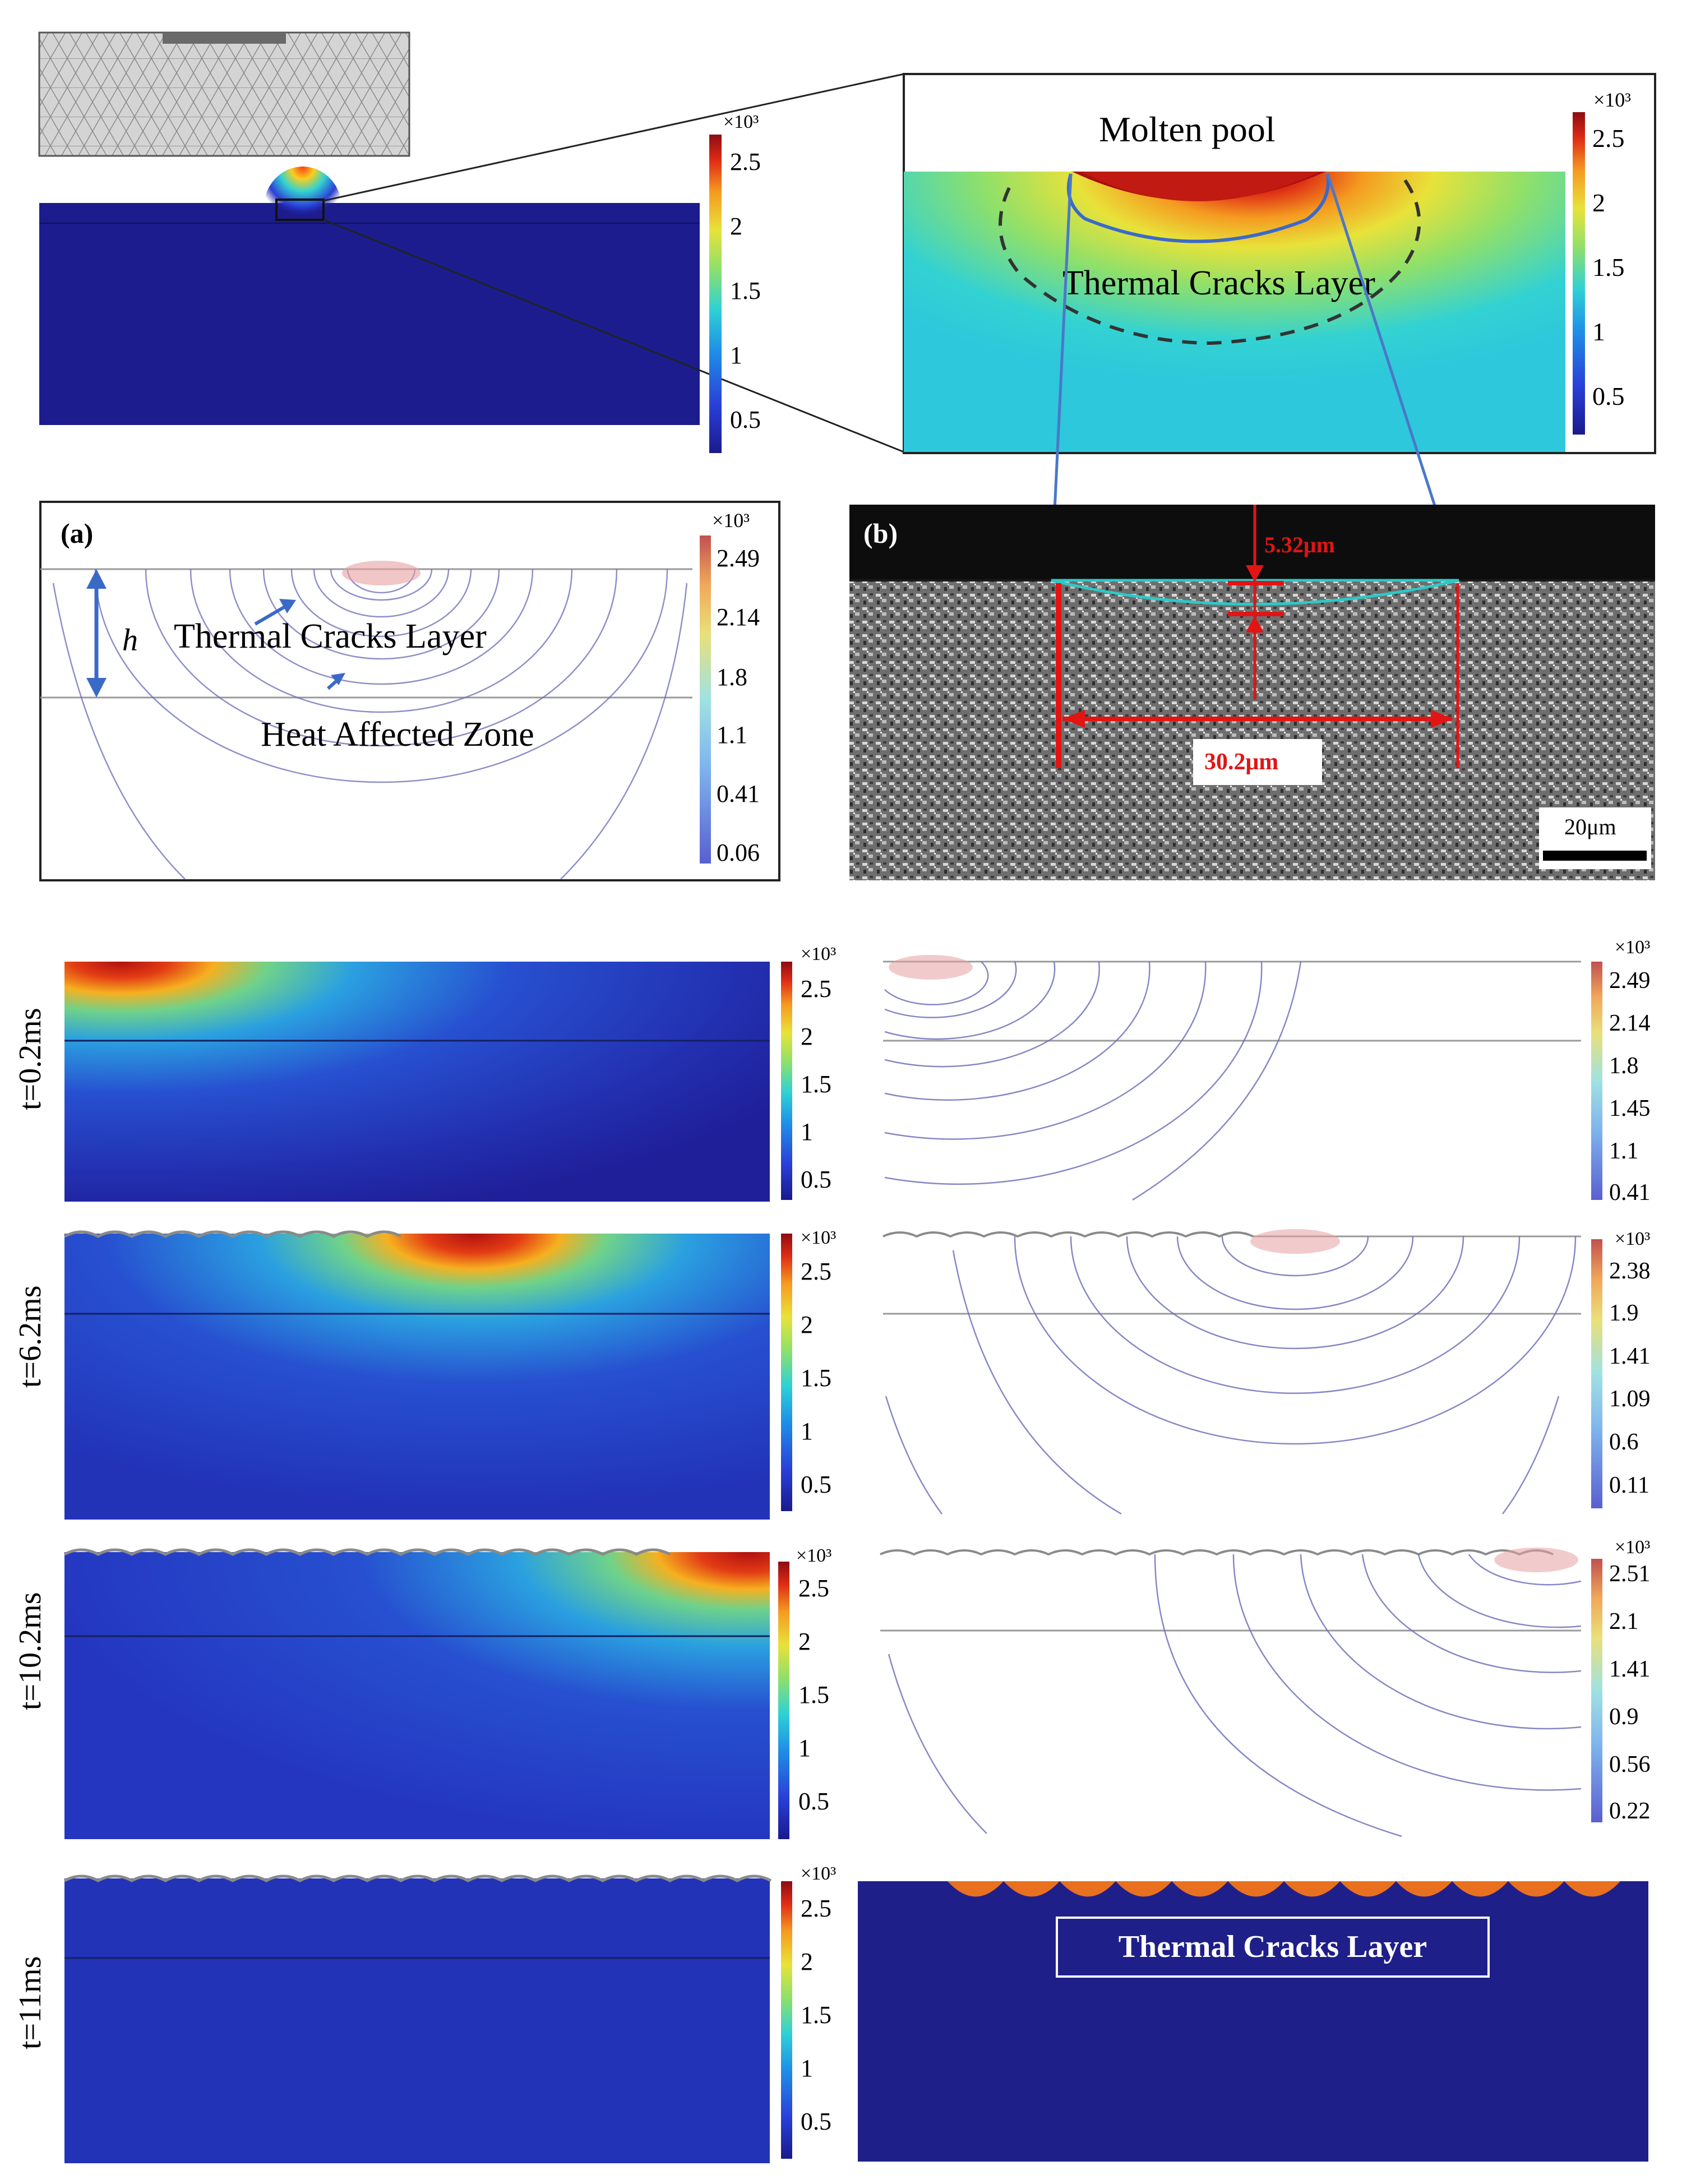  I want to click on panel-b-letter: (b), so click(880, 533).